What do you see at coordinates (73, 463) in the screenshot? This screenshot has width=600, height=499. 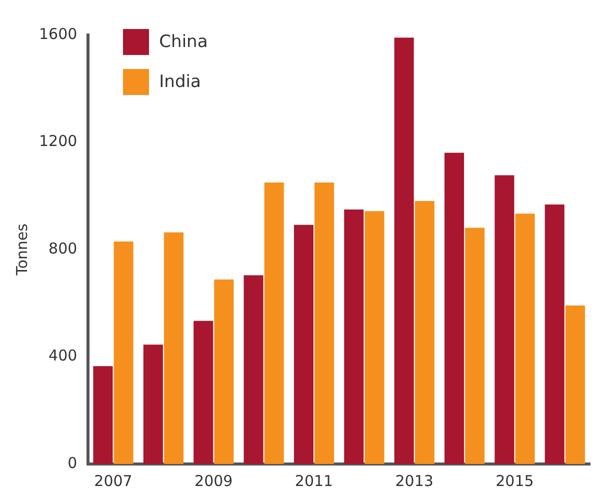 I see `y-tick-label: 0` at bounding box center [73, 463].